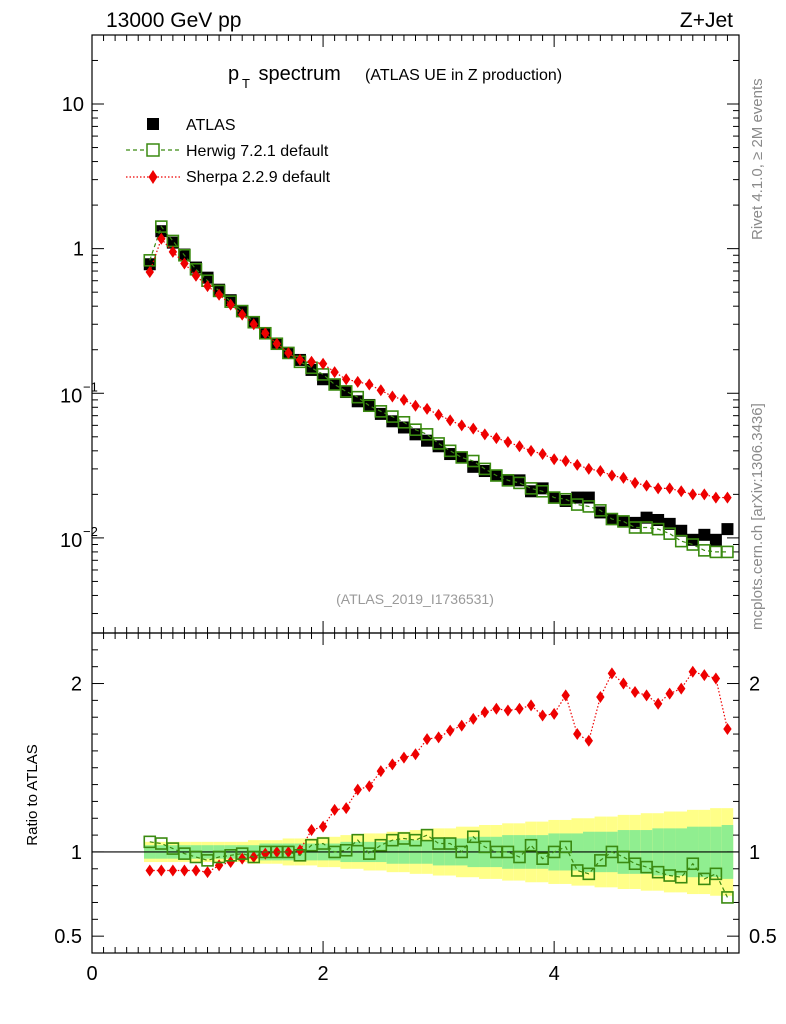 This screenshot has width=786, height=1024. What do you see at coordinates (71, 541) in the screenshot?
I see `main-ytick-label-base: 10` at bounding box center [71, 541].